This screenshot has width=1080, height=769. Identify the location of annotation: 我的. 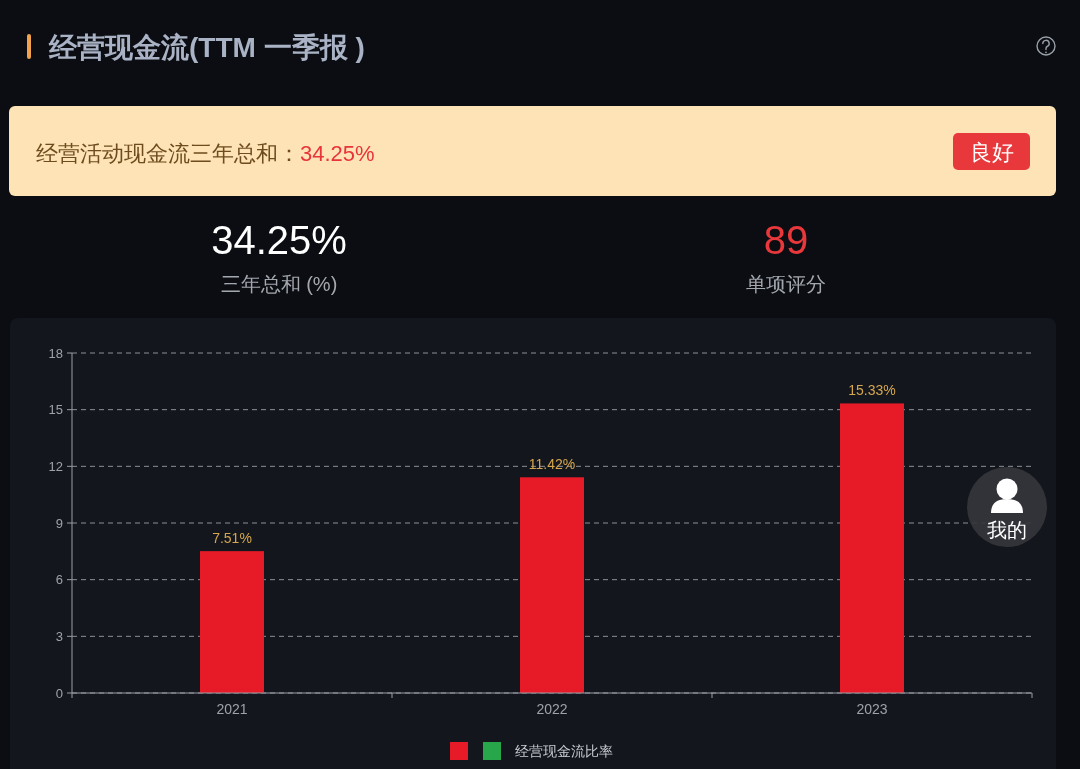
(1007, 530).